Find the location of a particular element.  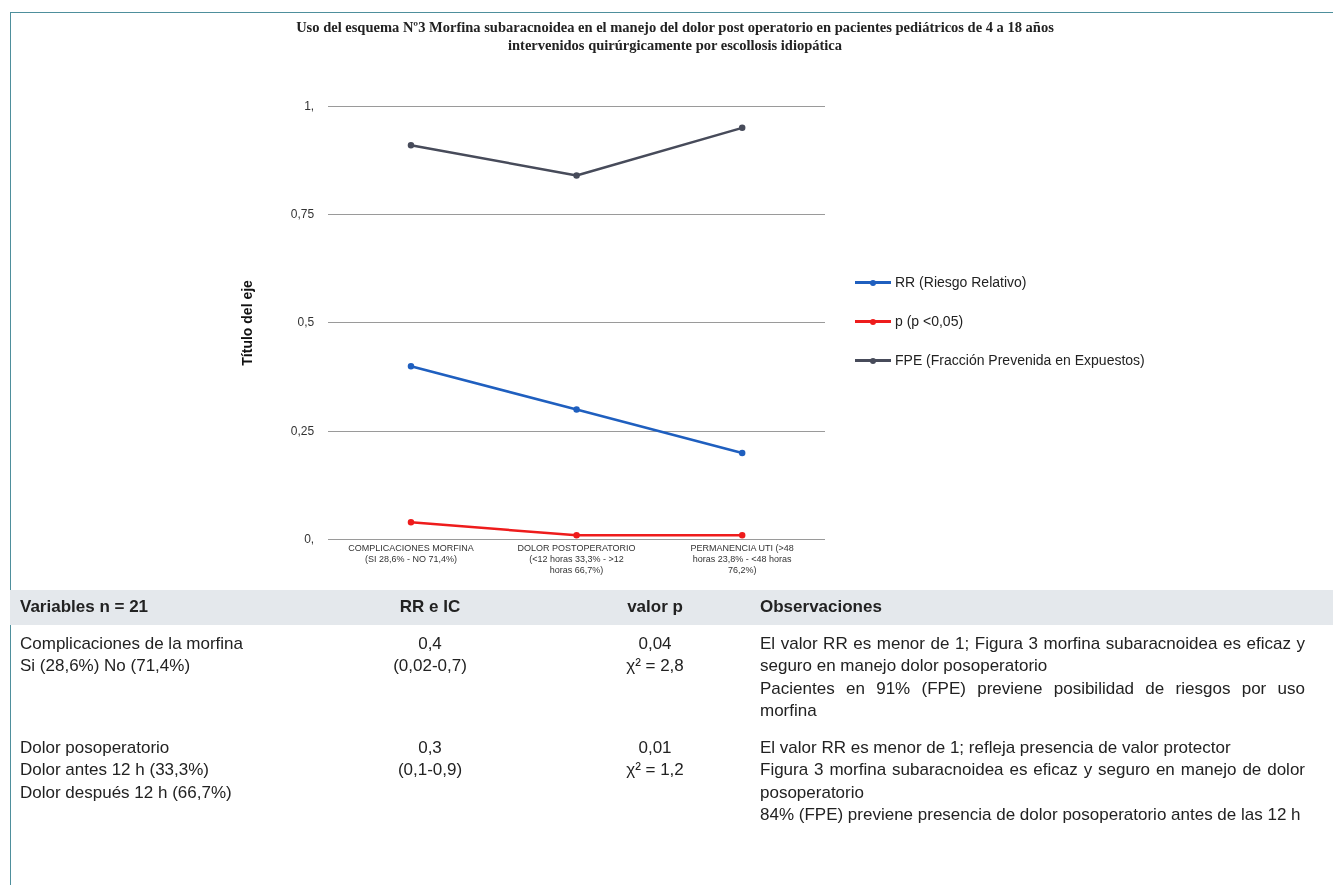

y-axis-title: Título del eje is located at coordinates (247, 322).